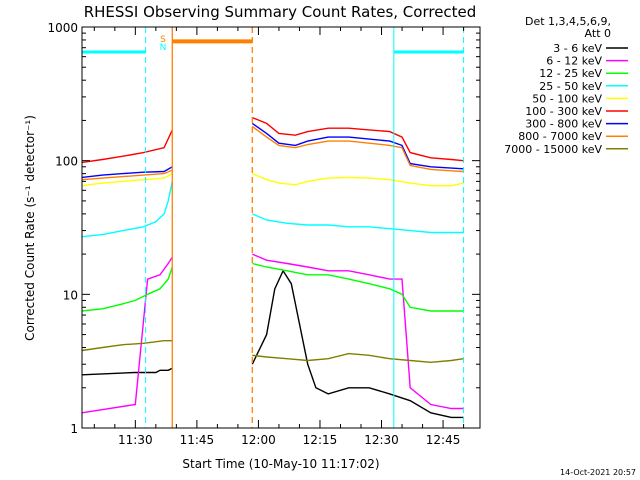 This screenshot has width=640, height=480. What do you see at coordinates (443, 440) in the screenshot?
I see `x-tick-label: 12:45` at bounding box center [443, 440].